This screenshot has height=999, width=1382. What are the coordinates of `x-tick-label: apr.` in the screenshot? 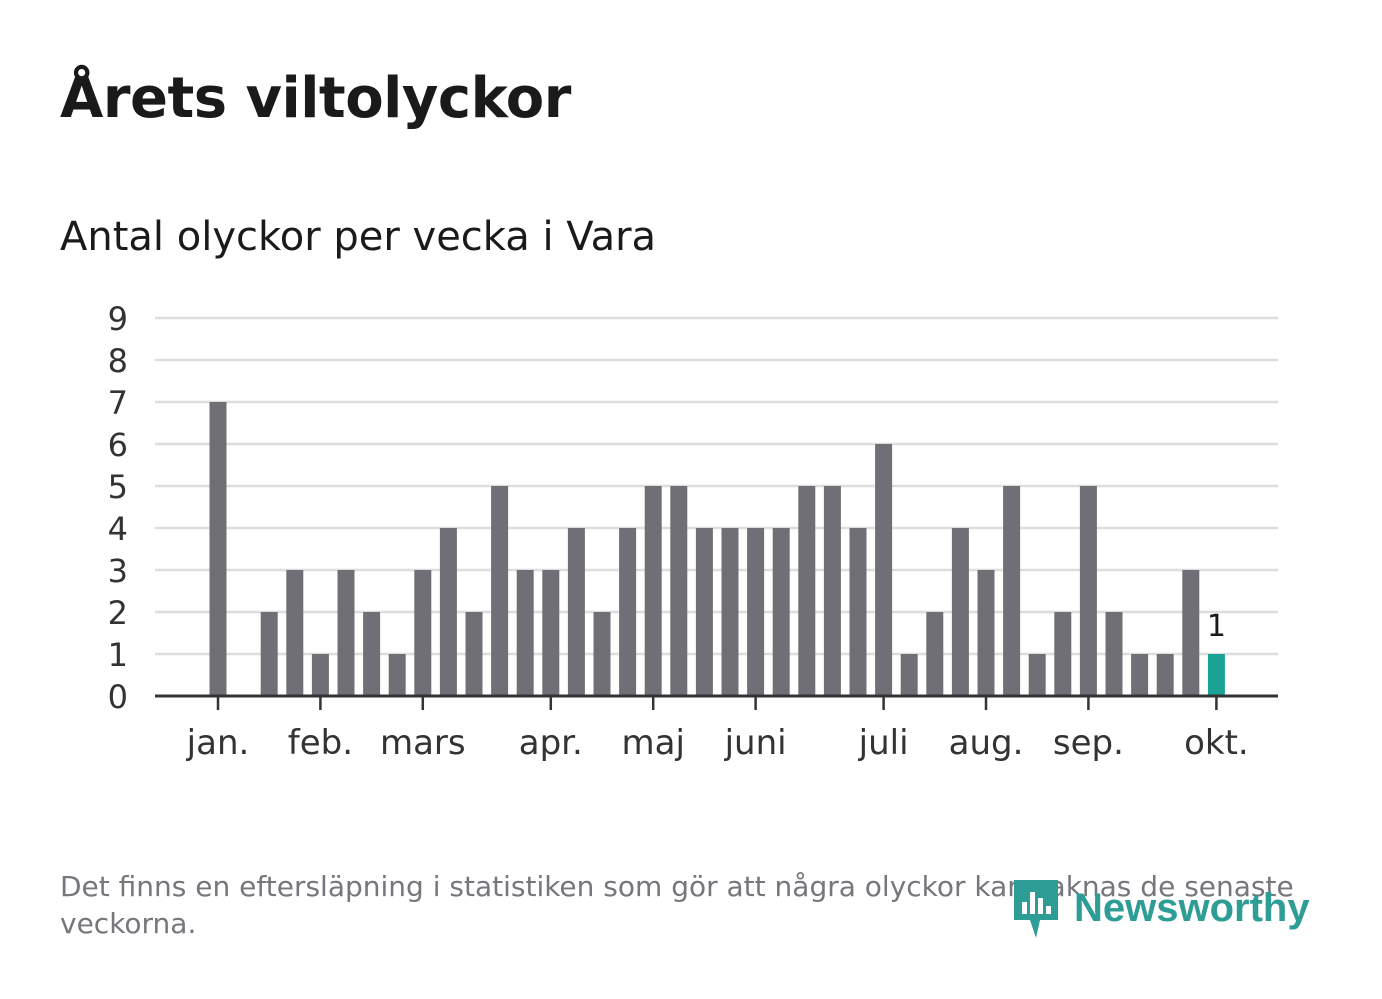 It's located at (551, 743).